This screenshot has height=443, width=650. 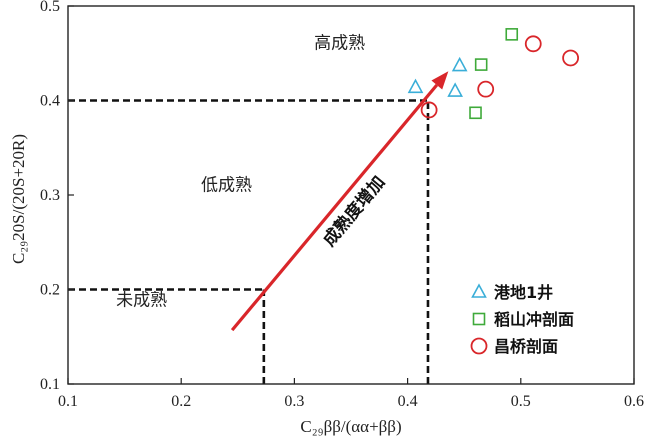 I want to click on legend-label: 稻山冲剖面, so click(x=534, y=319).